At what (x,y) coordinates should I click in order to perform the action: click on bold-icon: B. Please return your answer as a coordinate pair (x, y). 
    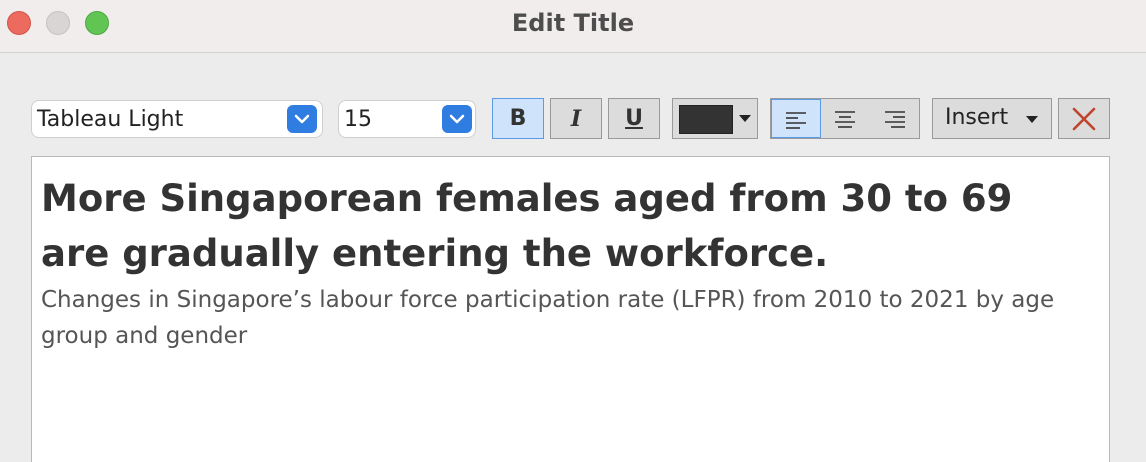
    Looking at the image, I should click on (518, 118).